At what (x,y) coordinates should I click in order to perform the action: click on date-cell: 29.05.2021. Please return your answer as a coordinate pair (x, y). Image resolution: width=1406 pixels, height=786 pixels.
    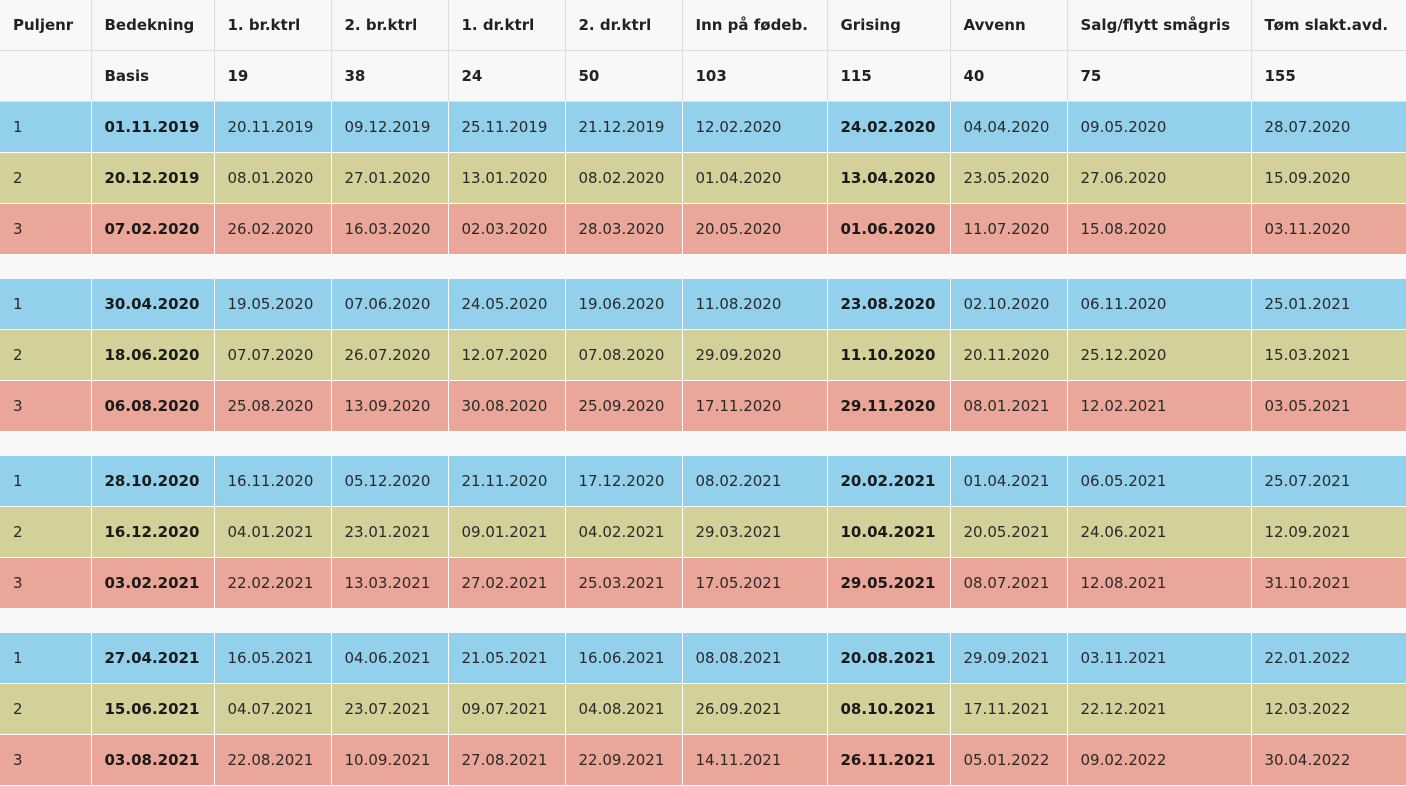
    Looking at the image, I should click on (889, 583).